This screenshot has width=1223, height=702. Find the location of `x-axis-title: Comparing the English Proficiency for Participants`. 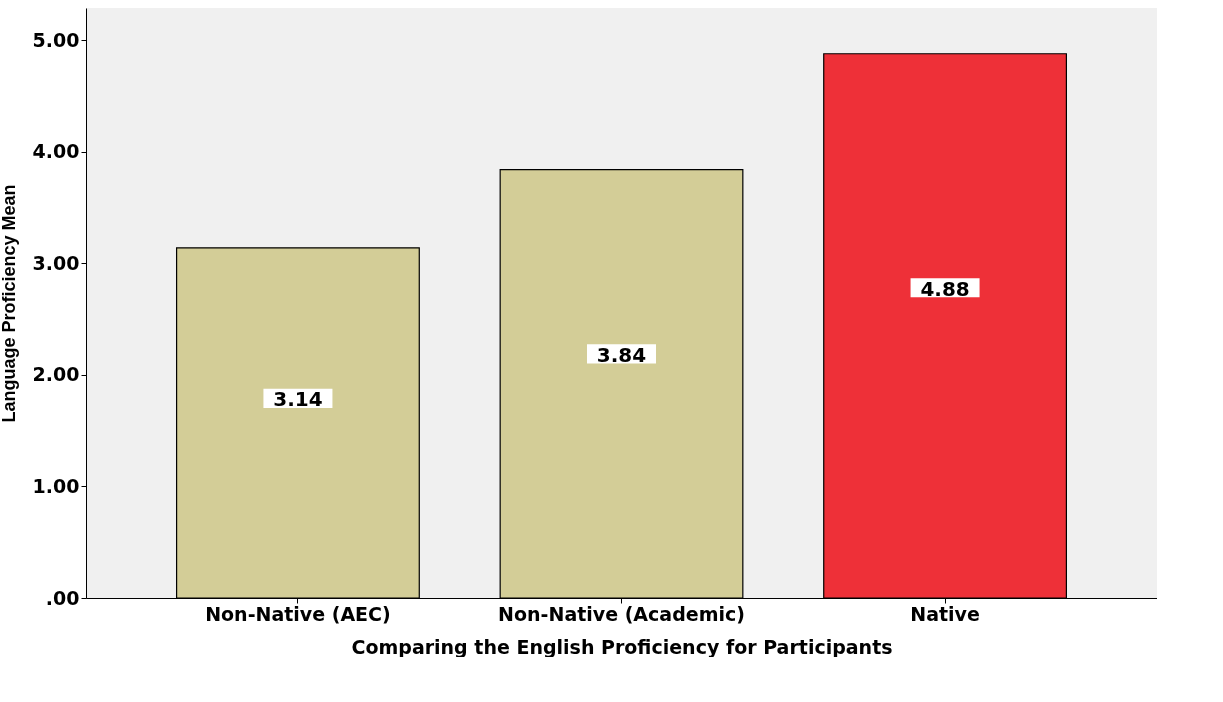

x-axis-title: Comparing the English Proficiency for Participants is located at coordinates (622, 646).